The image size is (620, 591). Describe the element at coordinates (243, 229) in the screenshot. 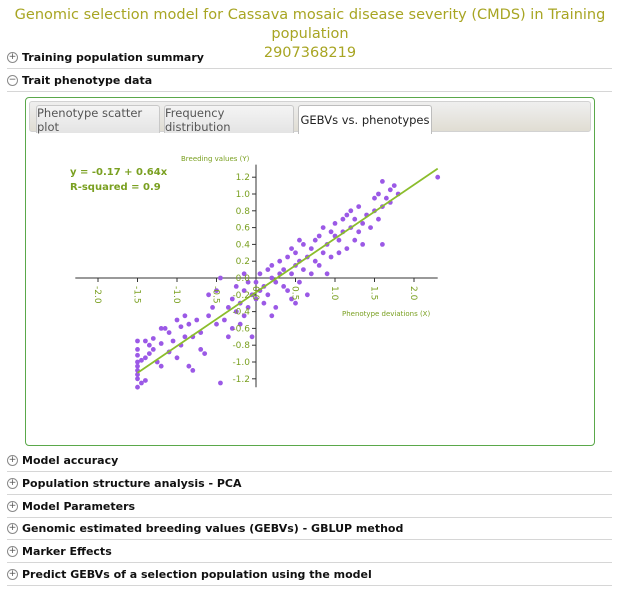

I see `y-tick-label: 0.6` at that location.